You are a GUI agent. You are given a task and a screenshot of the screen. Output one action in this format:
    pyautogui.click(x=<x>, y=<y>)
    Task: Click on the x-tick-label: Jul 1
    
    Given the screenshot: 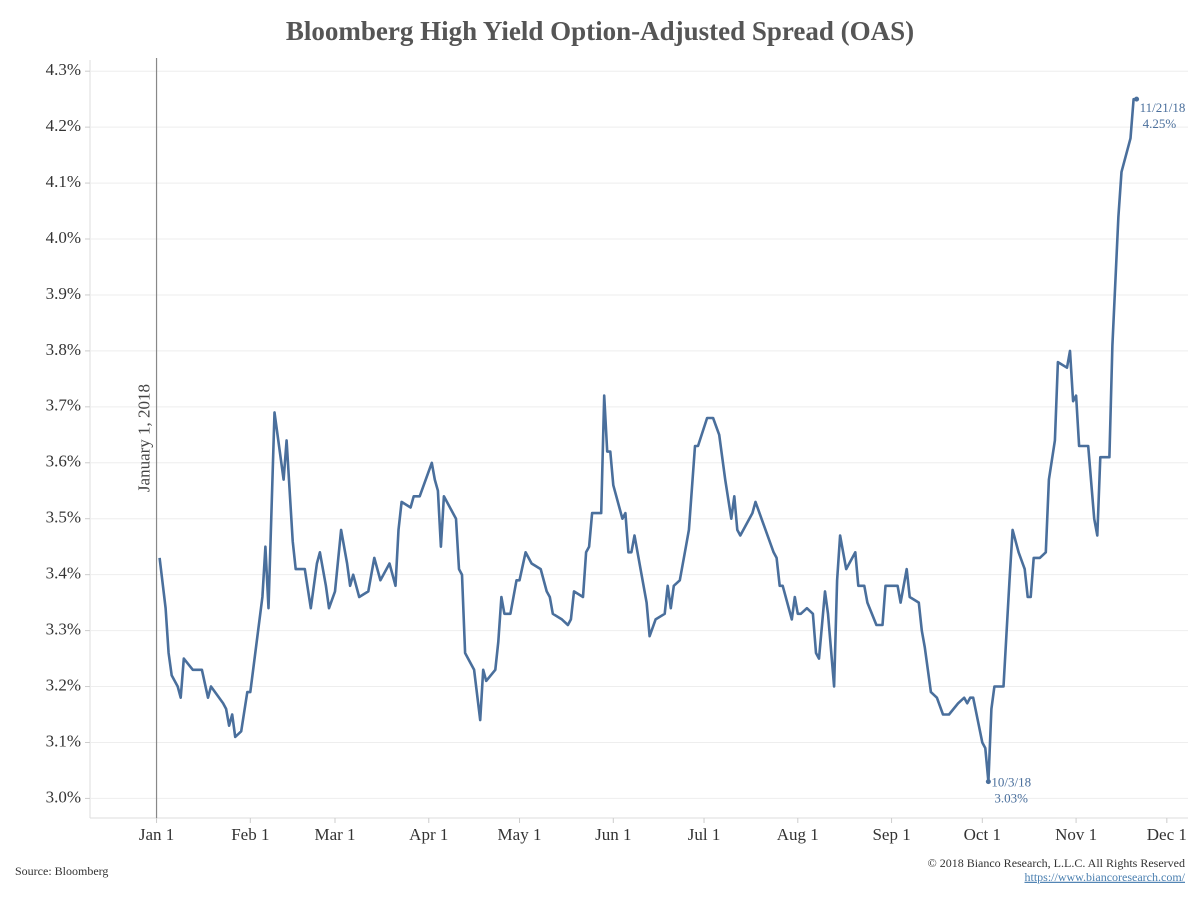 What is the action you would take?
    pyautogui.click(x=704, y=834)
    